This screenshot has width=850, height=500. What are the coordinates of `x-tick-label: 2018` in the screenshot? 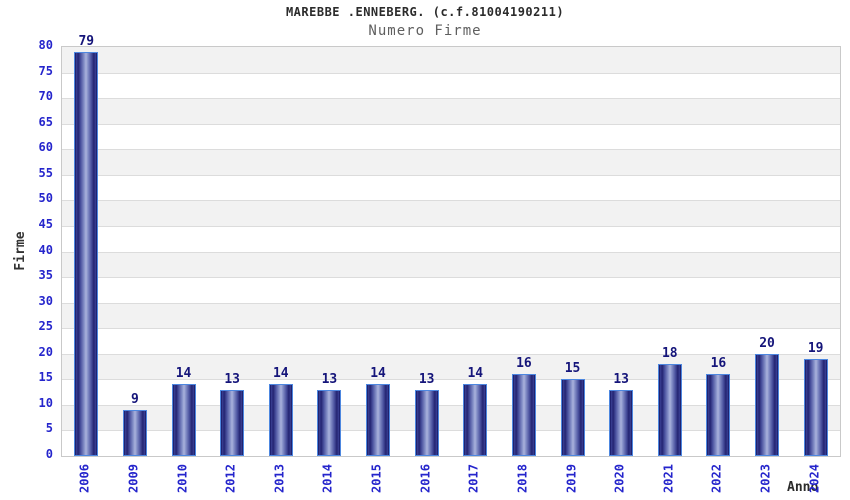 It's located at (522, 478).